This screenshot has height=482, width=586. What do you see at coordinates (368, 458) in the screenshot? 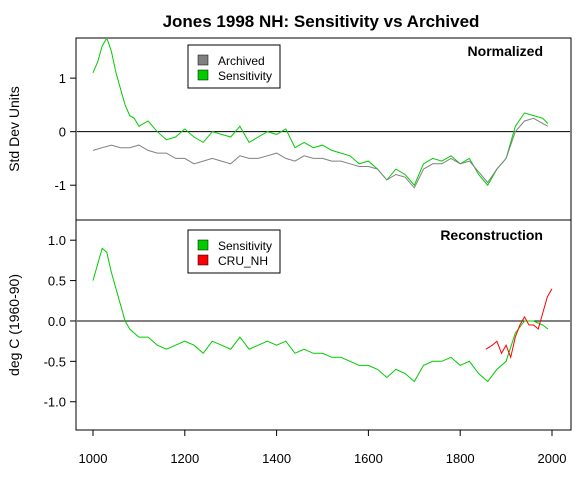
I see `x-tick-label: 1600` at bounding box center [368, 458].